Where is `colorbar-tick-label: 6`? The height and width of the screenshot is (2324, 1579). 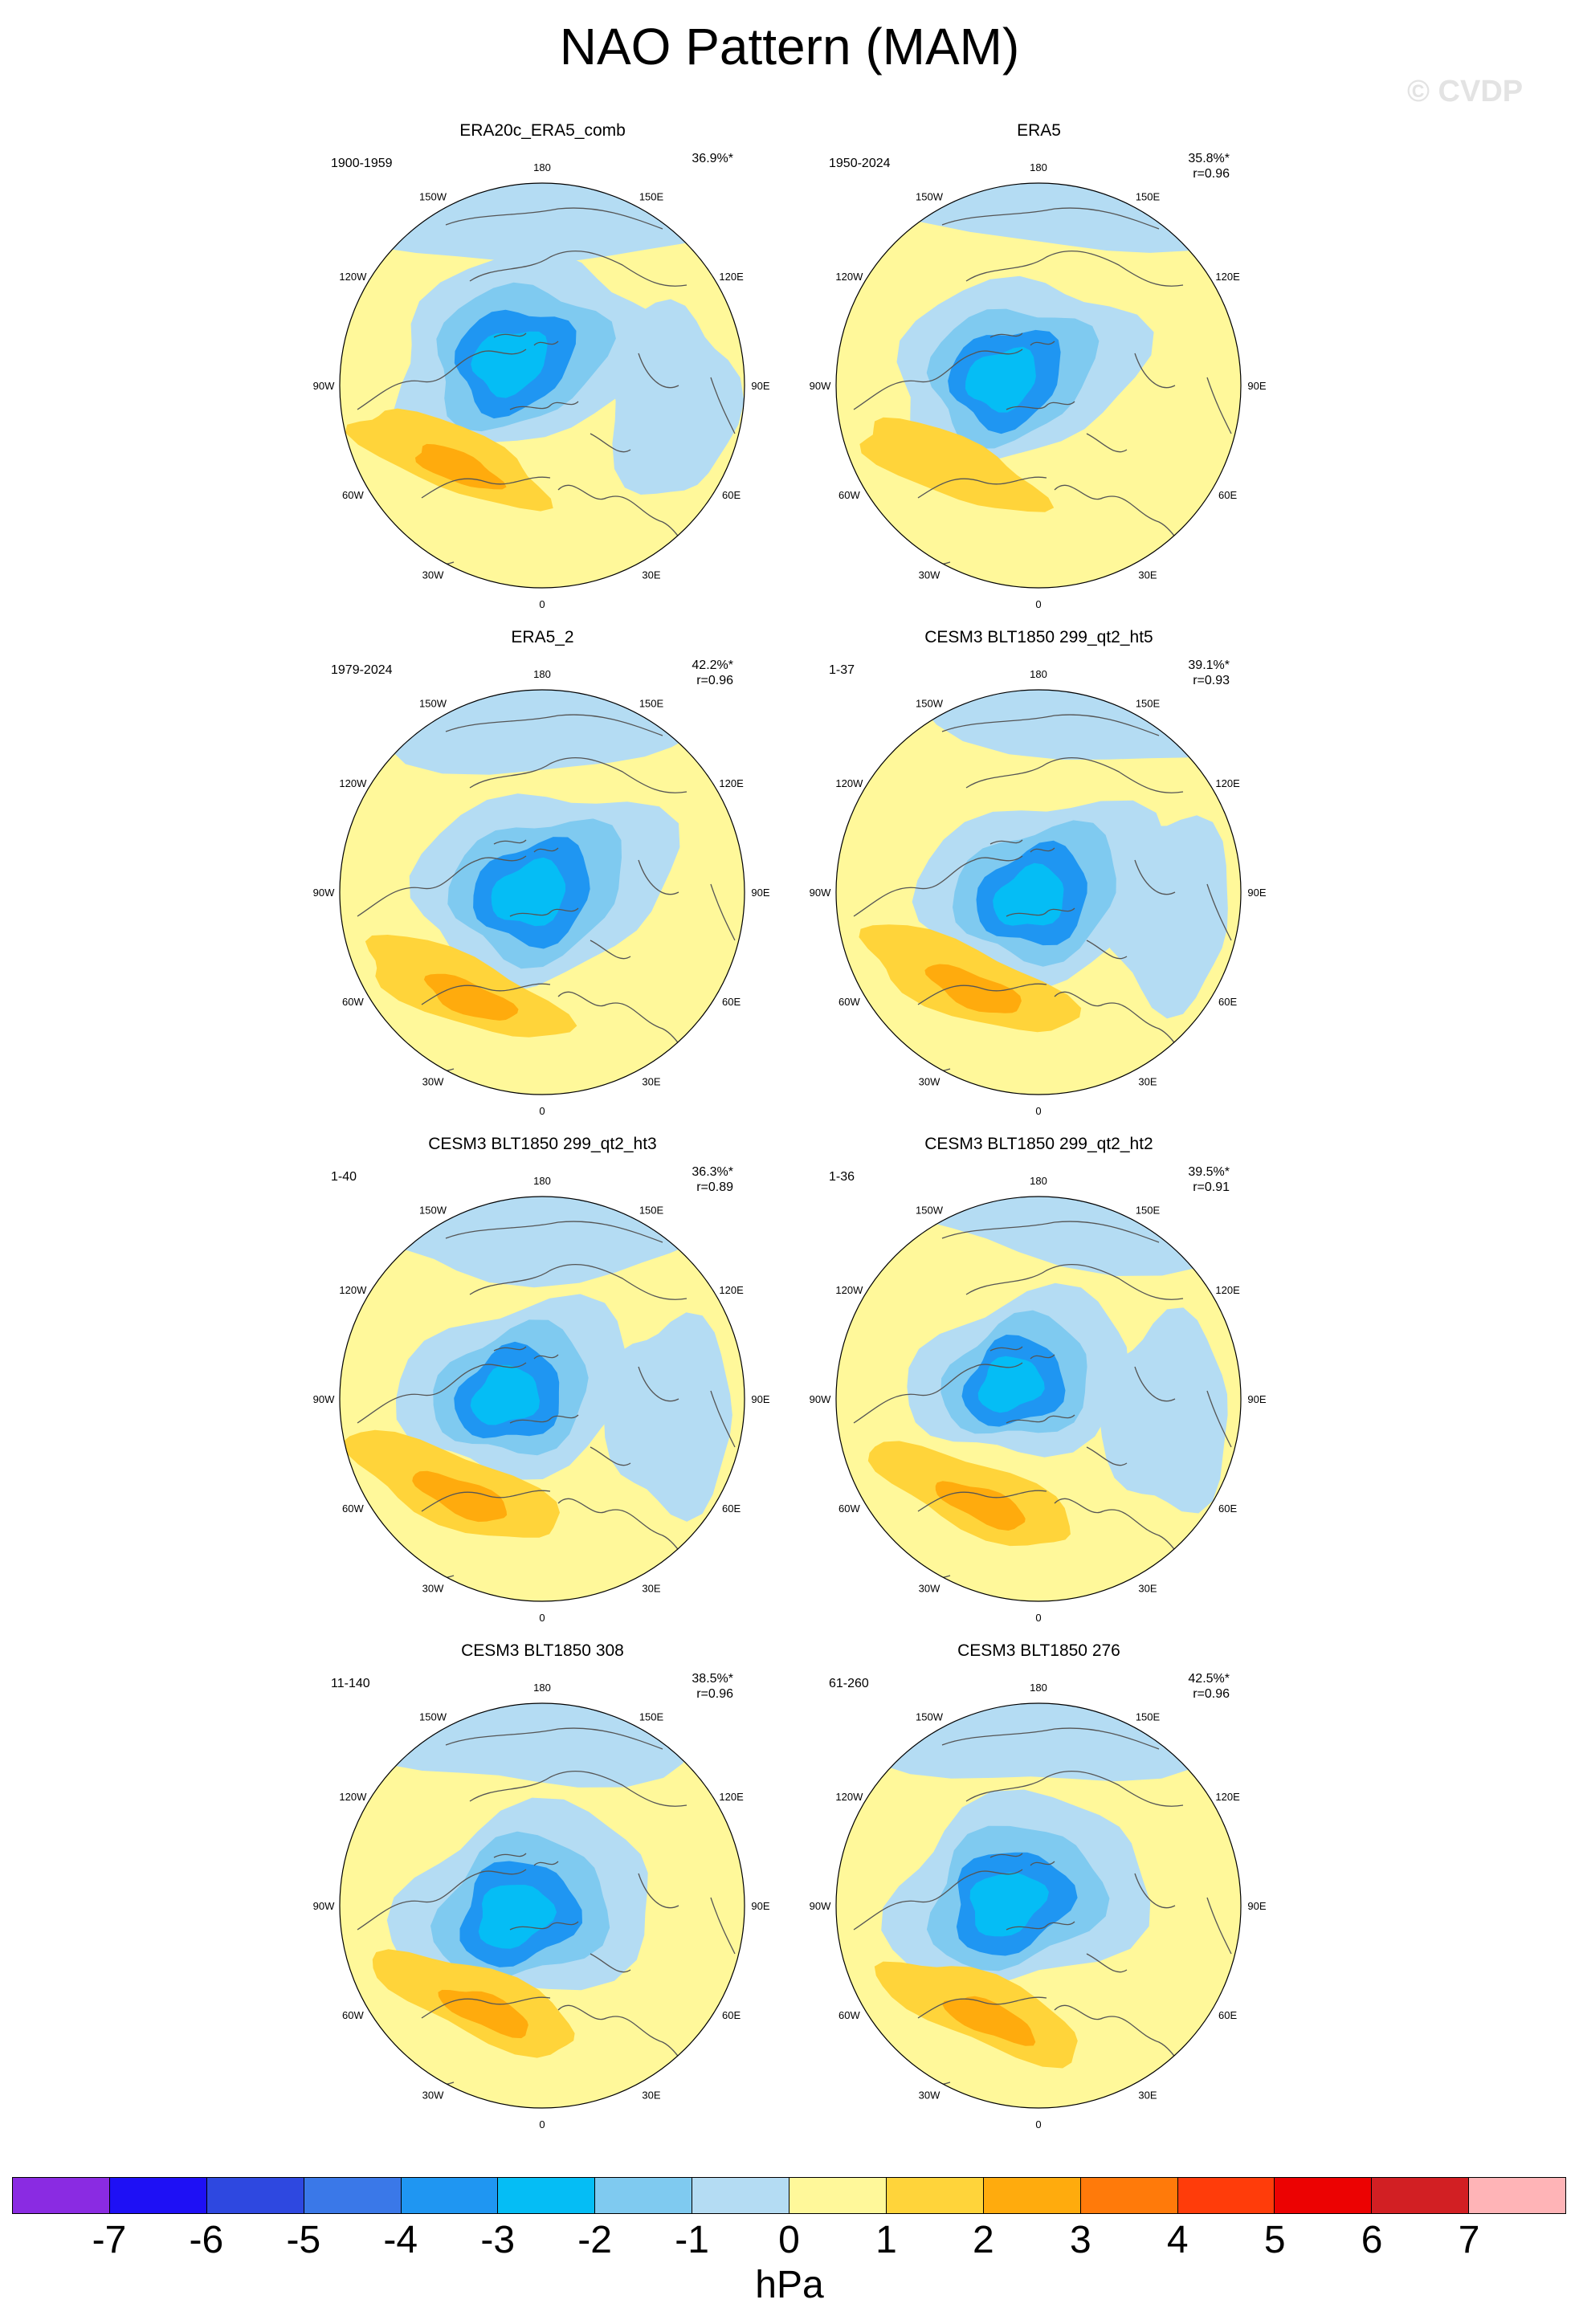 colorbar-tick-label: 6 is located at coordinates (1372, 2240).